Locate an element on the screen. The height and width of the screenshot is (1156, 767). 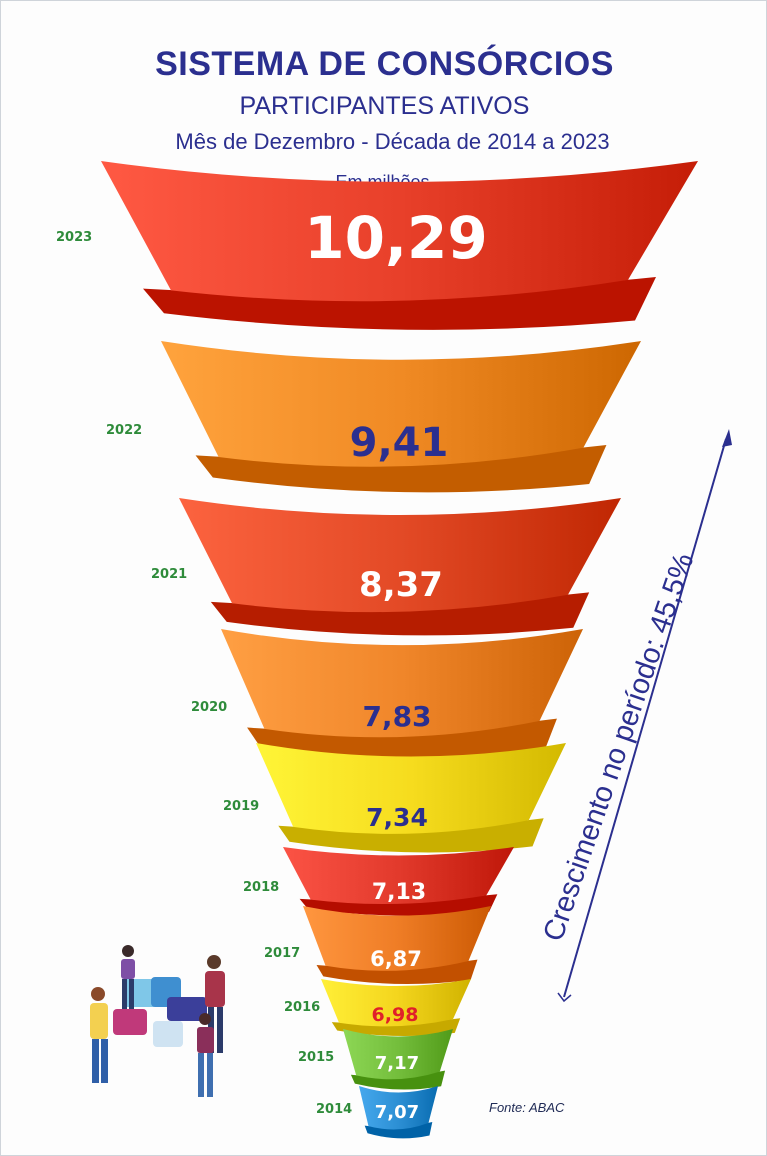
value-label: 7,83 is located at coordinates (396, 716).